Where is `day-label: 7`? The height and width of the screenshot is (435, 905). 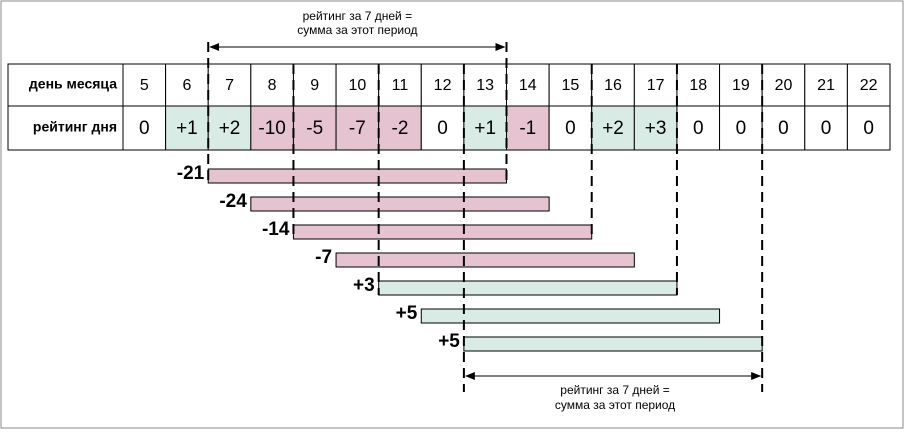 day-label: 7 is located at coordinates (229, 85).